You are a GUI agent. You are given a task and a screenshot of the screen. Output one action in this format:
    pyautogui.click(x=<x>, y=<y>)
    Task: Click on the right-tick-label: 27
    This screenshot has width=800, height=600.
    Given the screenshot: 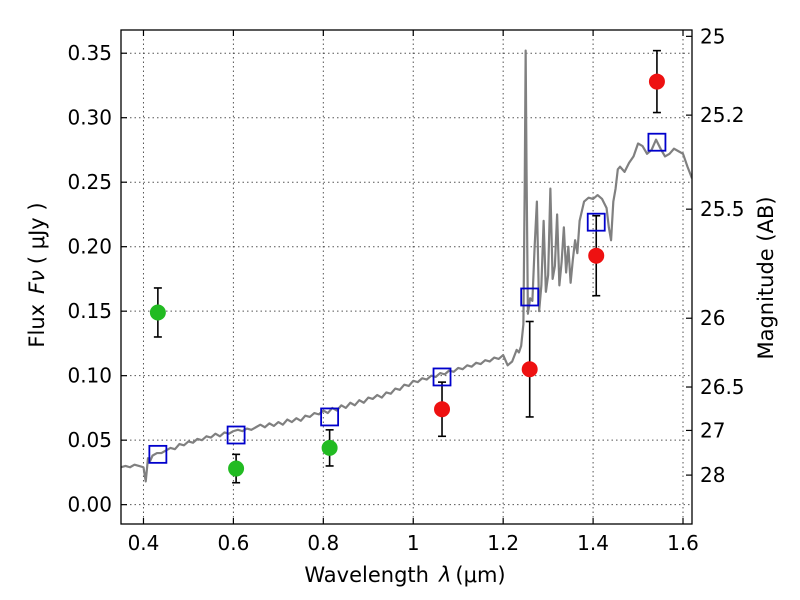 What is the action you would take?
    pyautogui.click(x=712, y=430)
    